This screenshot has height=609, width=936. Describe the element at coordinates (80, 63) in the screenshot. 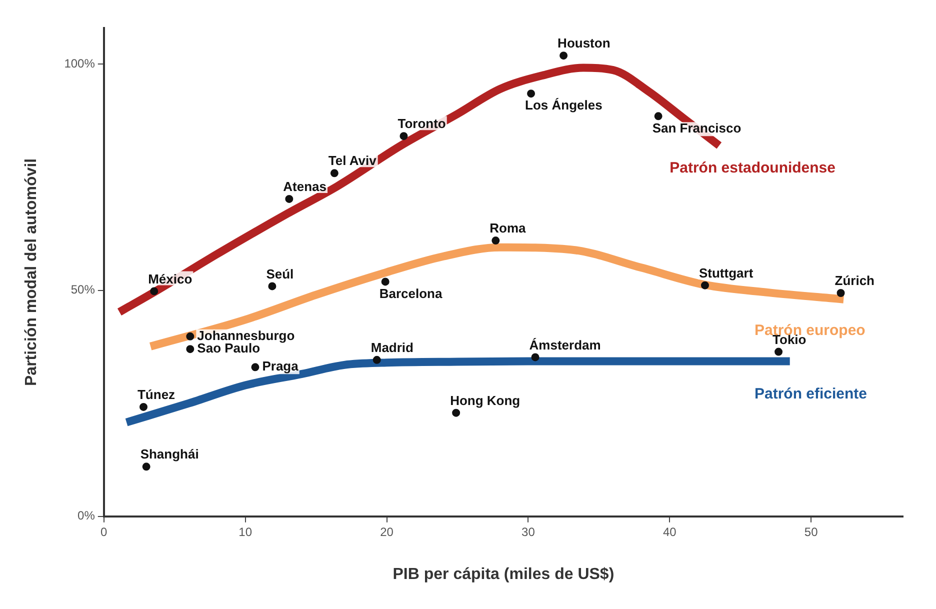

I see `y-tick-label: 100%` at that location.